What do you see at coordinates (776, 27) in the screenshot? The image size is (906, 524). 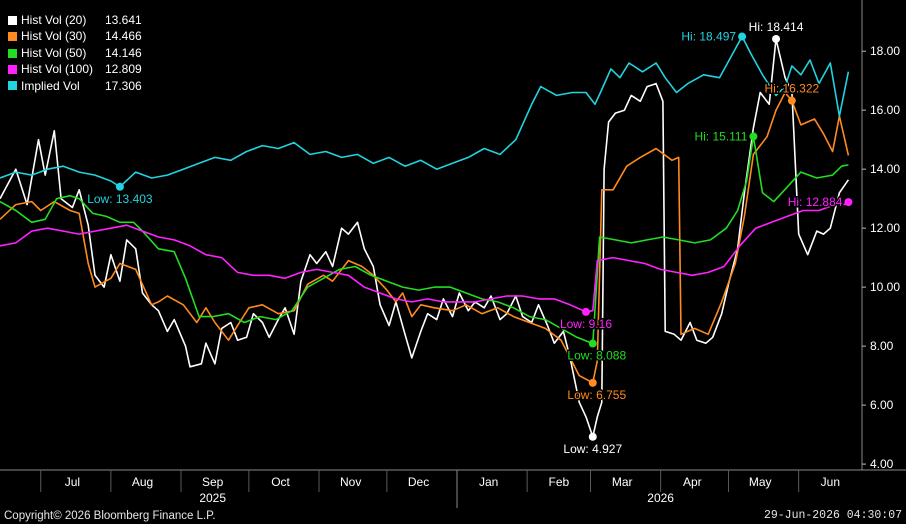 I see `extreme-label: Hi: 18.414` at bounding box center [776, 27].